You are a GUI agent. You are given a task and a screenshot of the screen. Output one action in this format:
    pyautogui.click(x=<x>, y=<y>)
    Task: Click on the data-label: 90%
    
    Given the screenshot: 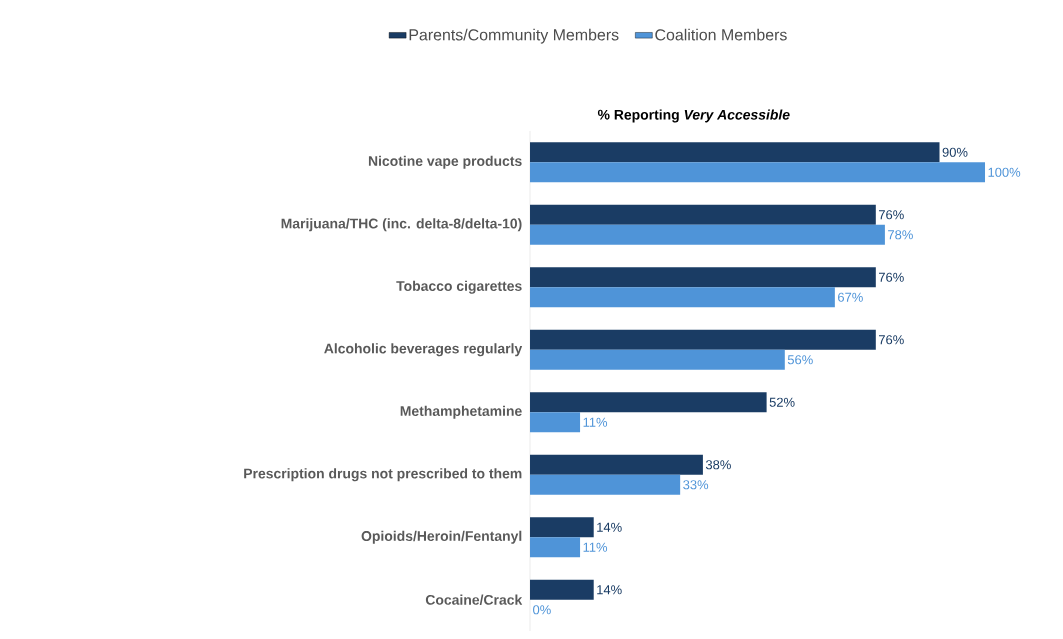 What is the action you would take?
    pyautogui.click(x=955, y=152)
    